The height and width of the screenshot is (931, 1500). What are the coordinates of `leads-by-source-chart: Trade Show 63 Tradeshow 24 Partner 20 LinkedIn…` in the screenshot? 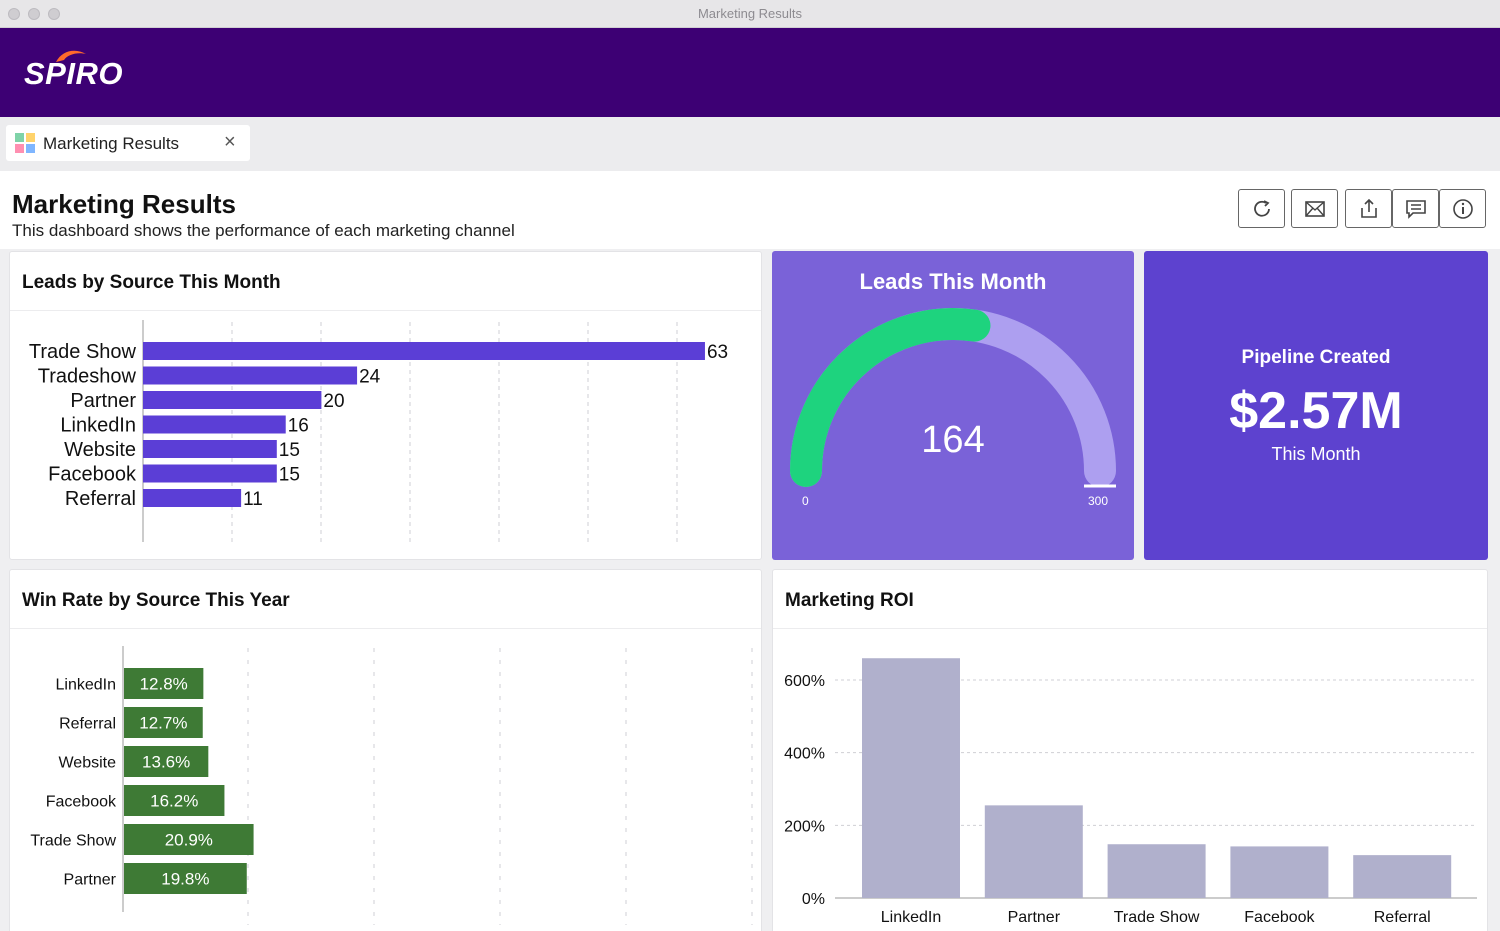 It's located at (378, 431).